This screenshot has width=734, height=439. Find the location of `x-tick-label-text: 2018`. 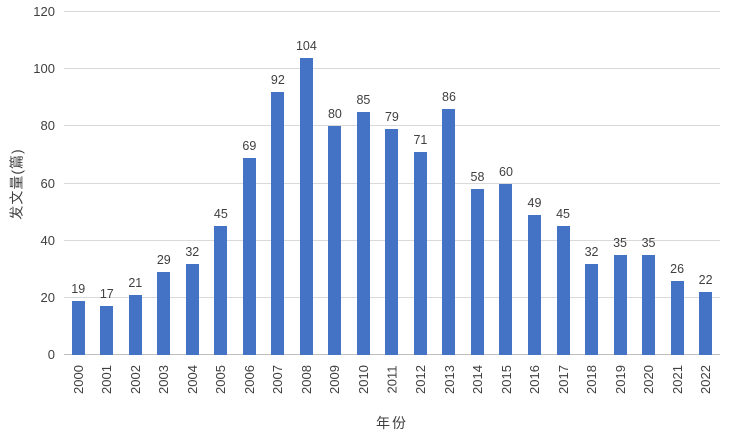

x-tick-label-text: 2018 is located at coordinates (592, 379).